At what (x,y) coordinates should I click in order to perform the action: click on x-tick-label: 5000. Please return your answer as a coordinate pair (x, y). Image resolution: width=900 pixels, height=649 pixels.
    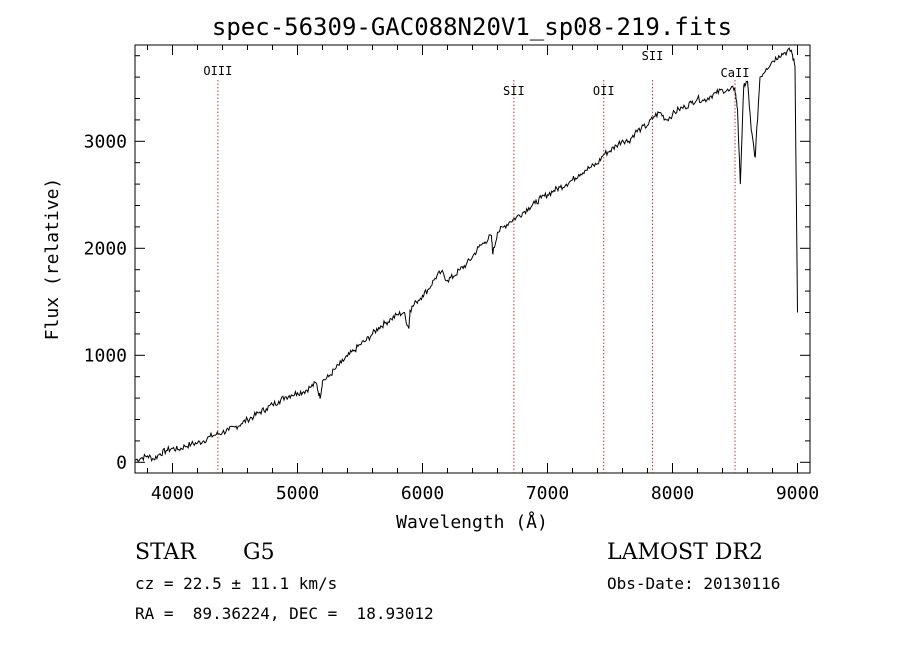
    Looking at the image, I should click on (297, 493).